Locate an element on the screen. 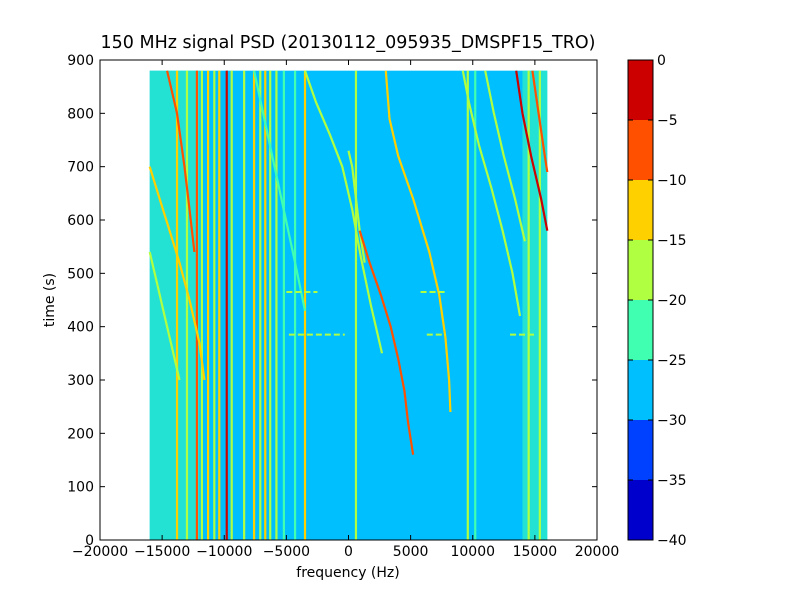 The image size is (800, 600). x-tick-label: −5000 is located at coordinates (286, 552).